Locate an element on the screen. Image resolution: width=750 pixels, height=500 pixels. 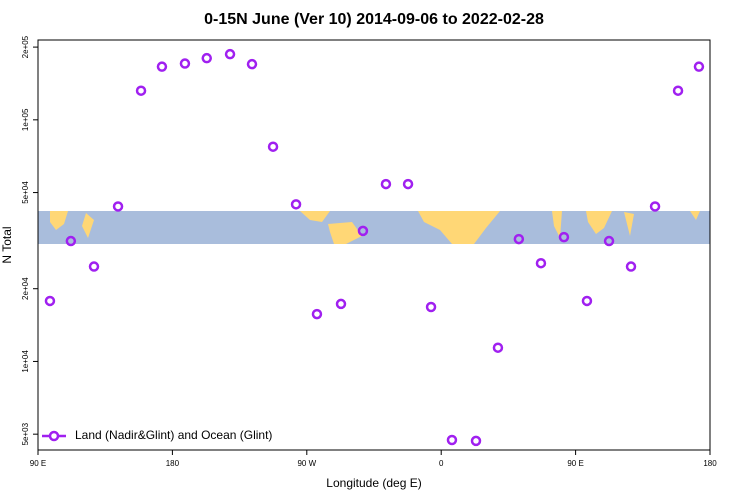
x-tick-label: 90 W is located at coordinates (306, 463).